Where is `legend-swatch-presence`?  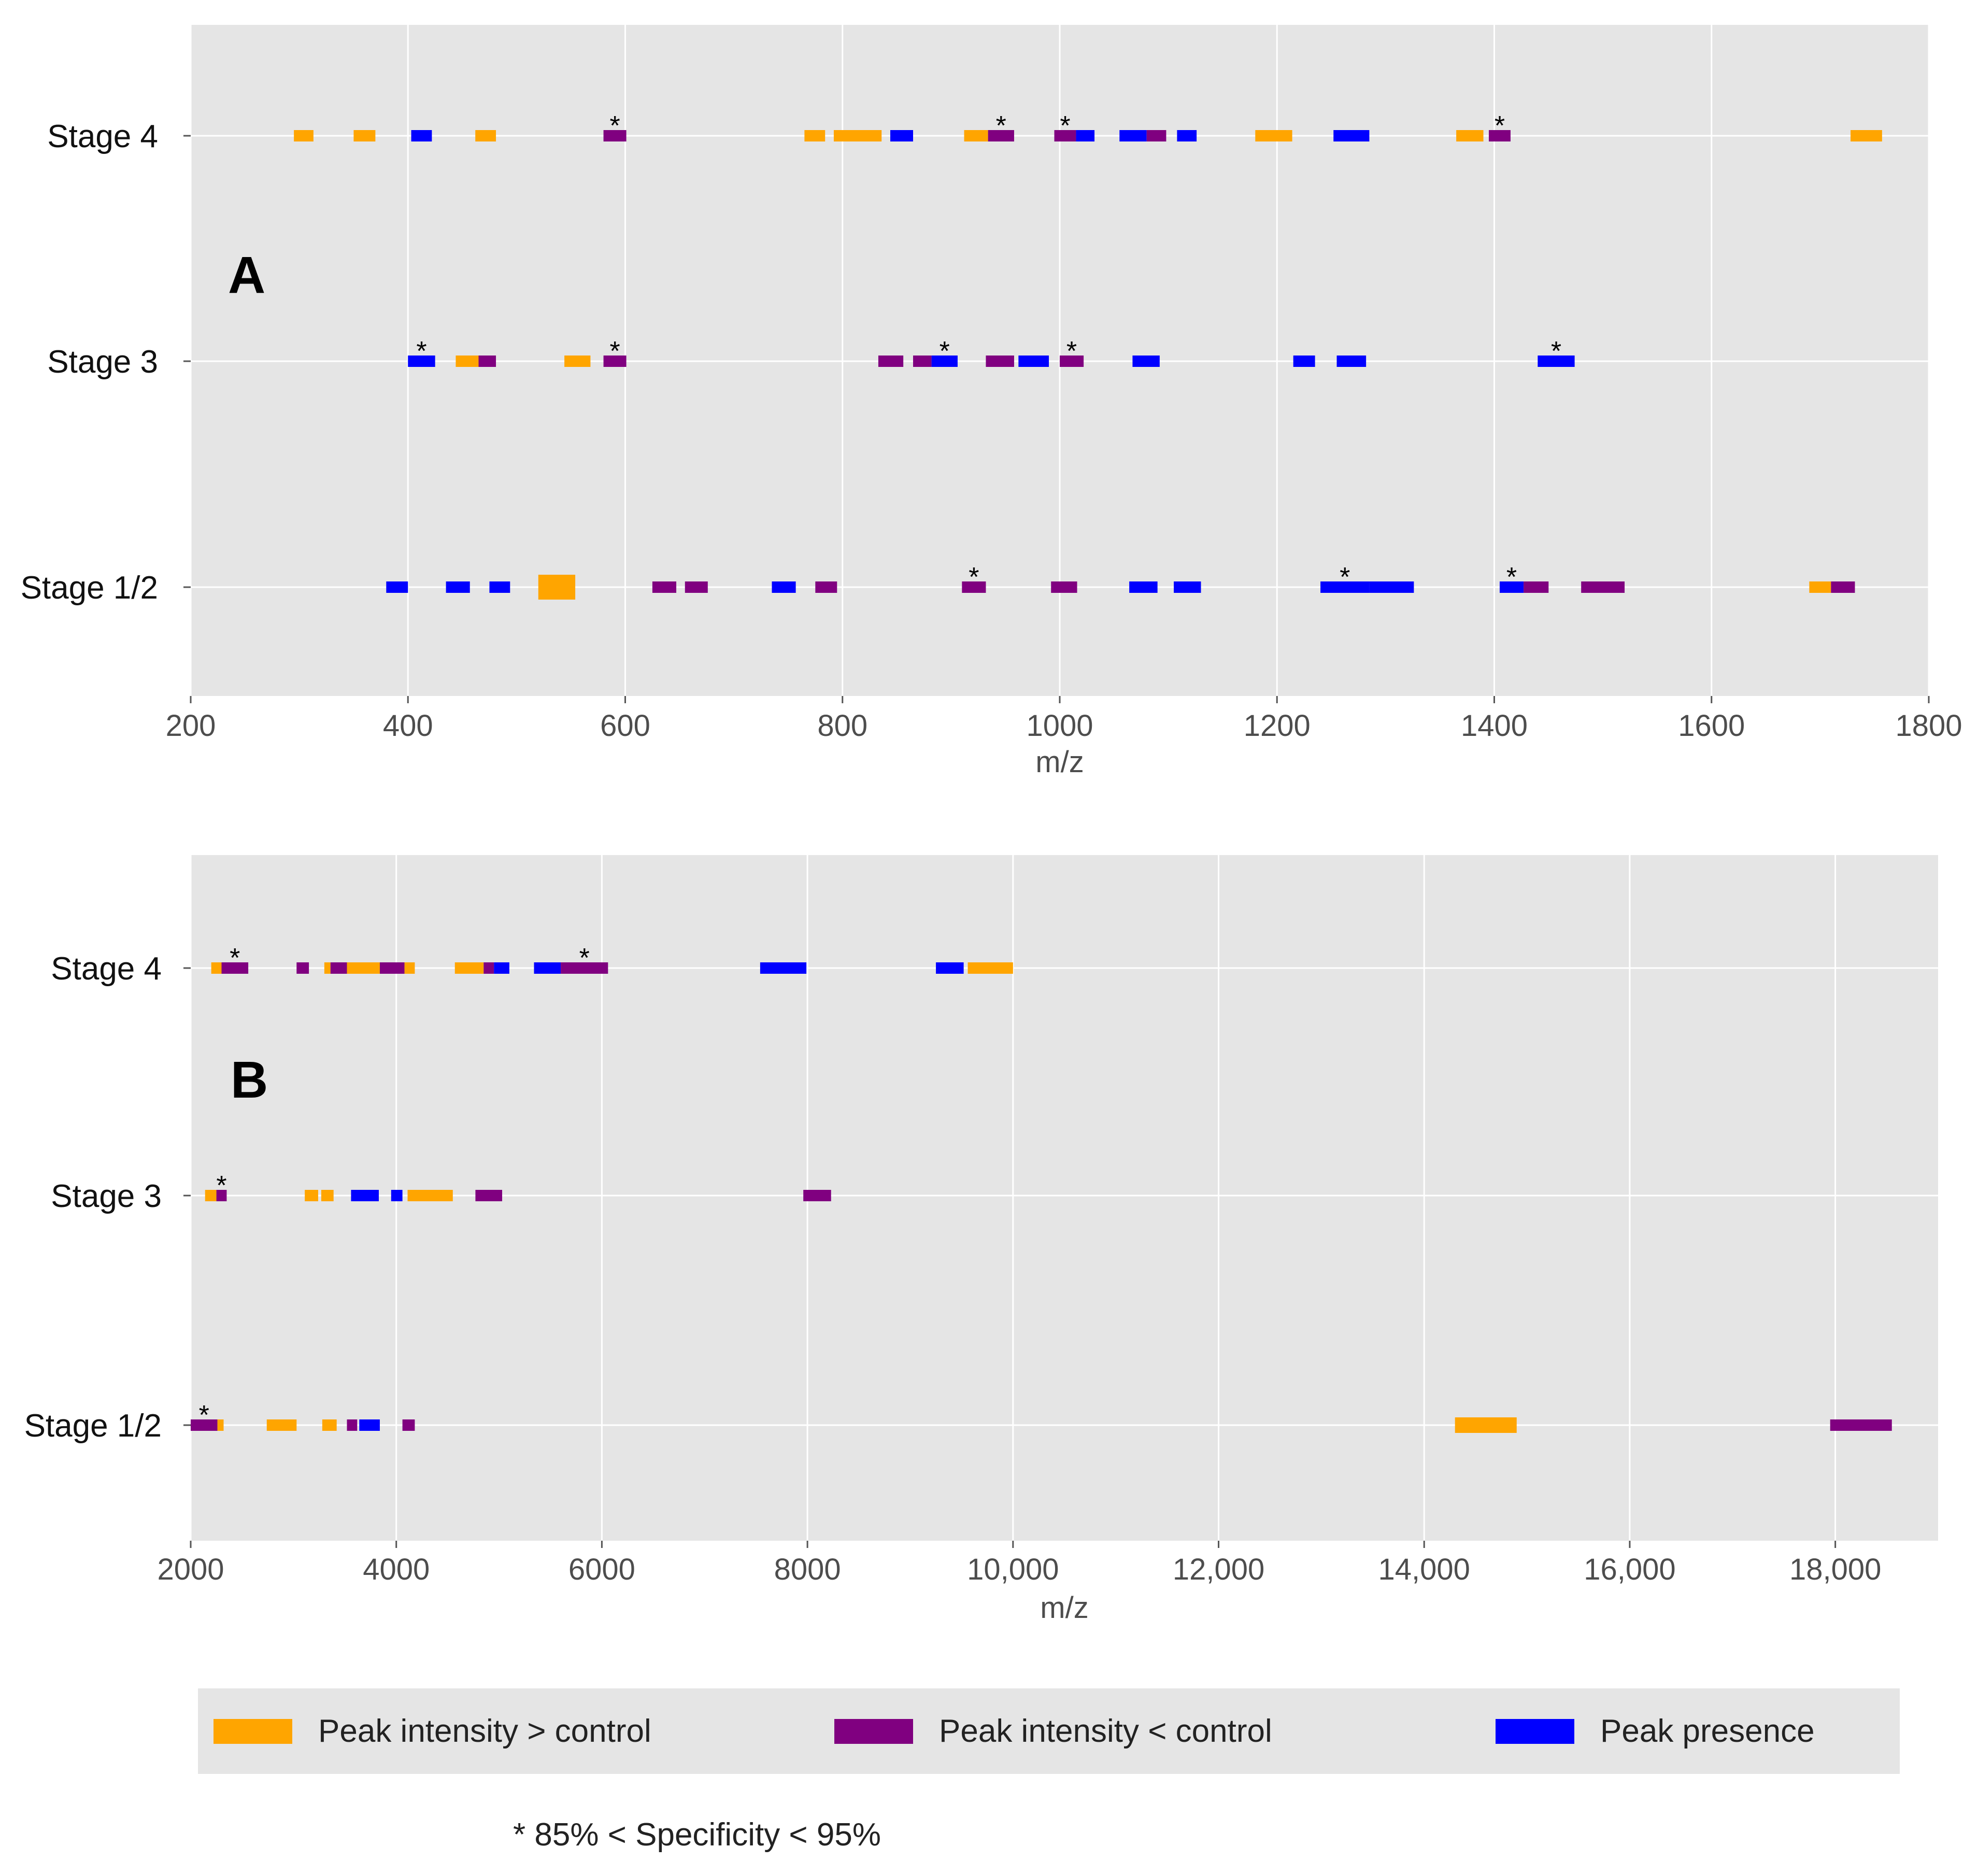 legend-swatch-presence is located at coordinates (1535, 1731).